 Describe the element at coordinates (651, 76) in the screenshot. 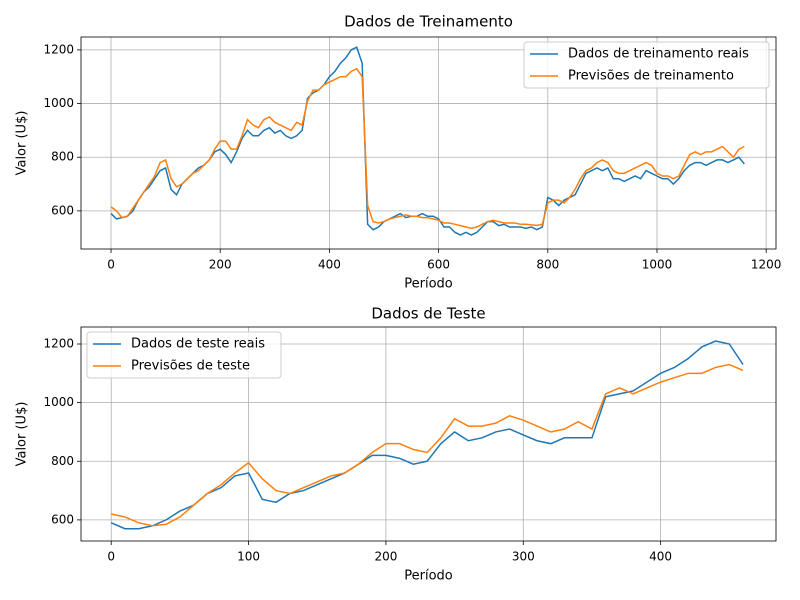

I see `legend-label: Previsões de treinamento` at that location.